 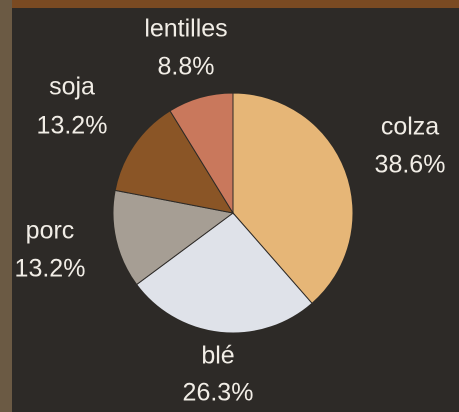 What do you see at coordinates (72, 87) in the screenshot?
I see `slice-label: soja` at bounding box center [72, 87].